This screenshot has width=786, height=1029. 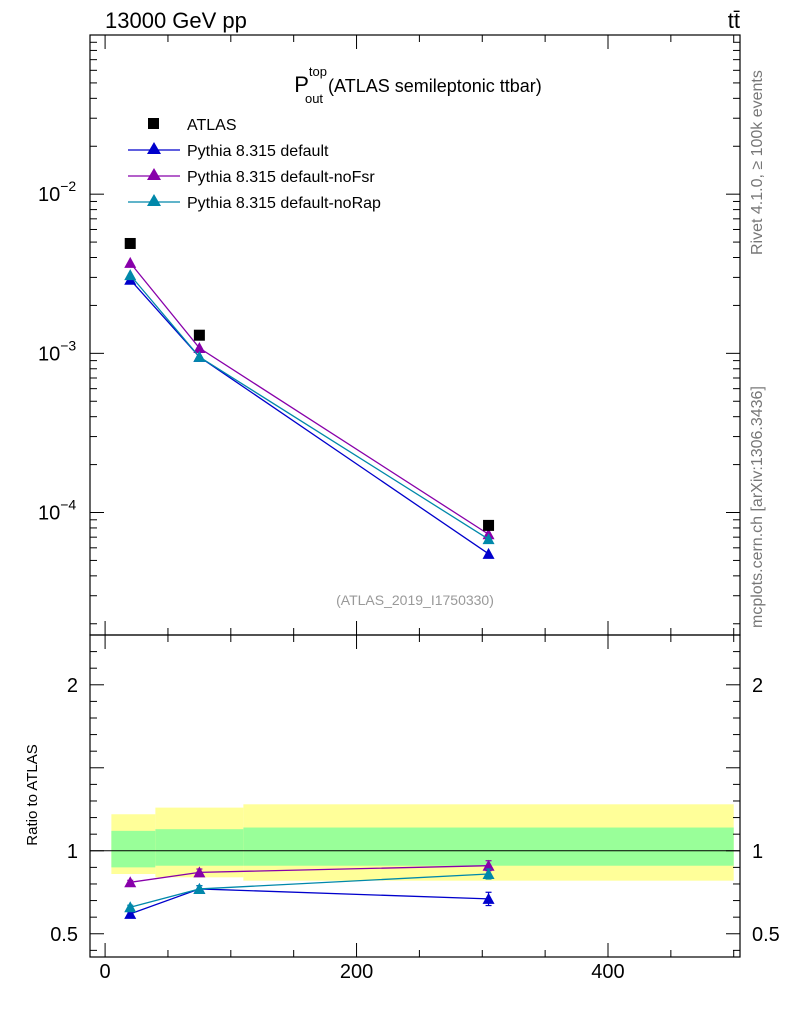 I want to click on y-tick-label: 10⁻⁴, so click(x=57, y=511).